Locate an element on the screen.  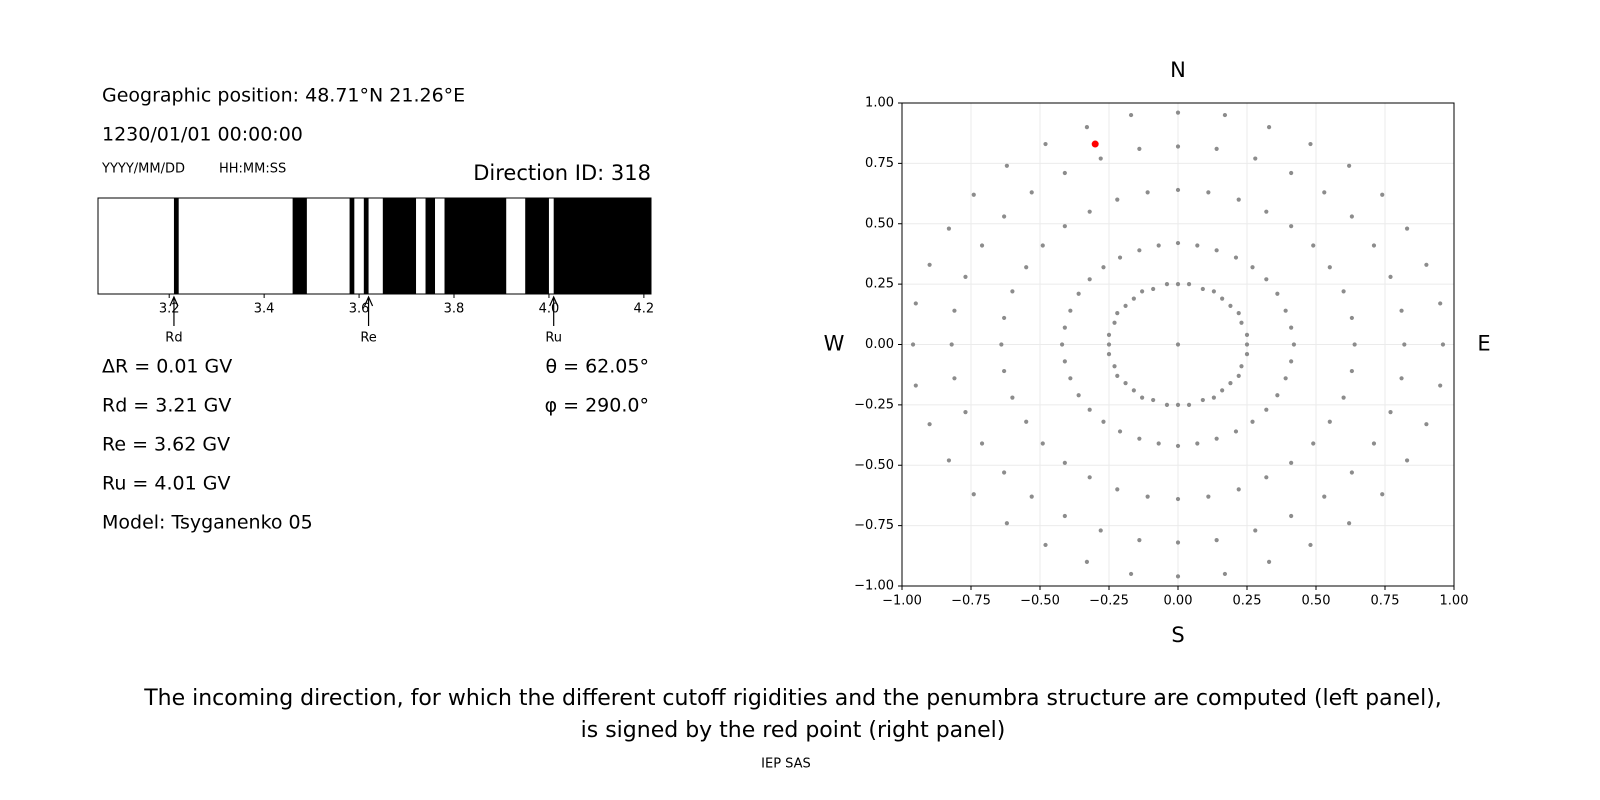
x-tick-label: 1.00 is located at coordinates (1454, 601).